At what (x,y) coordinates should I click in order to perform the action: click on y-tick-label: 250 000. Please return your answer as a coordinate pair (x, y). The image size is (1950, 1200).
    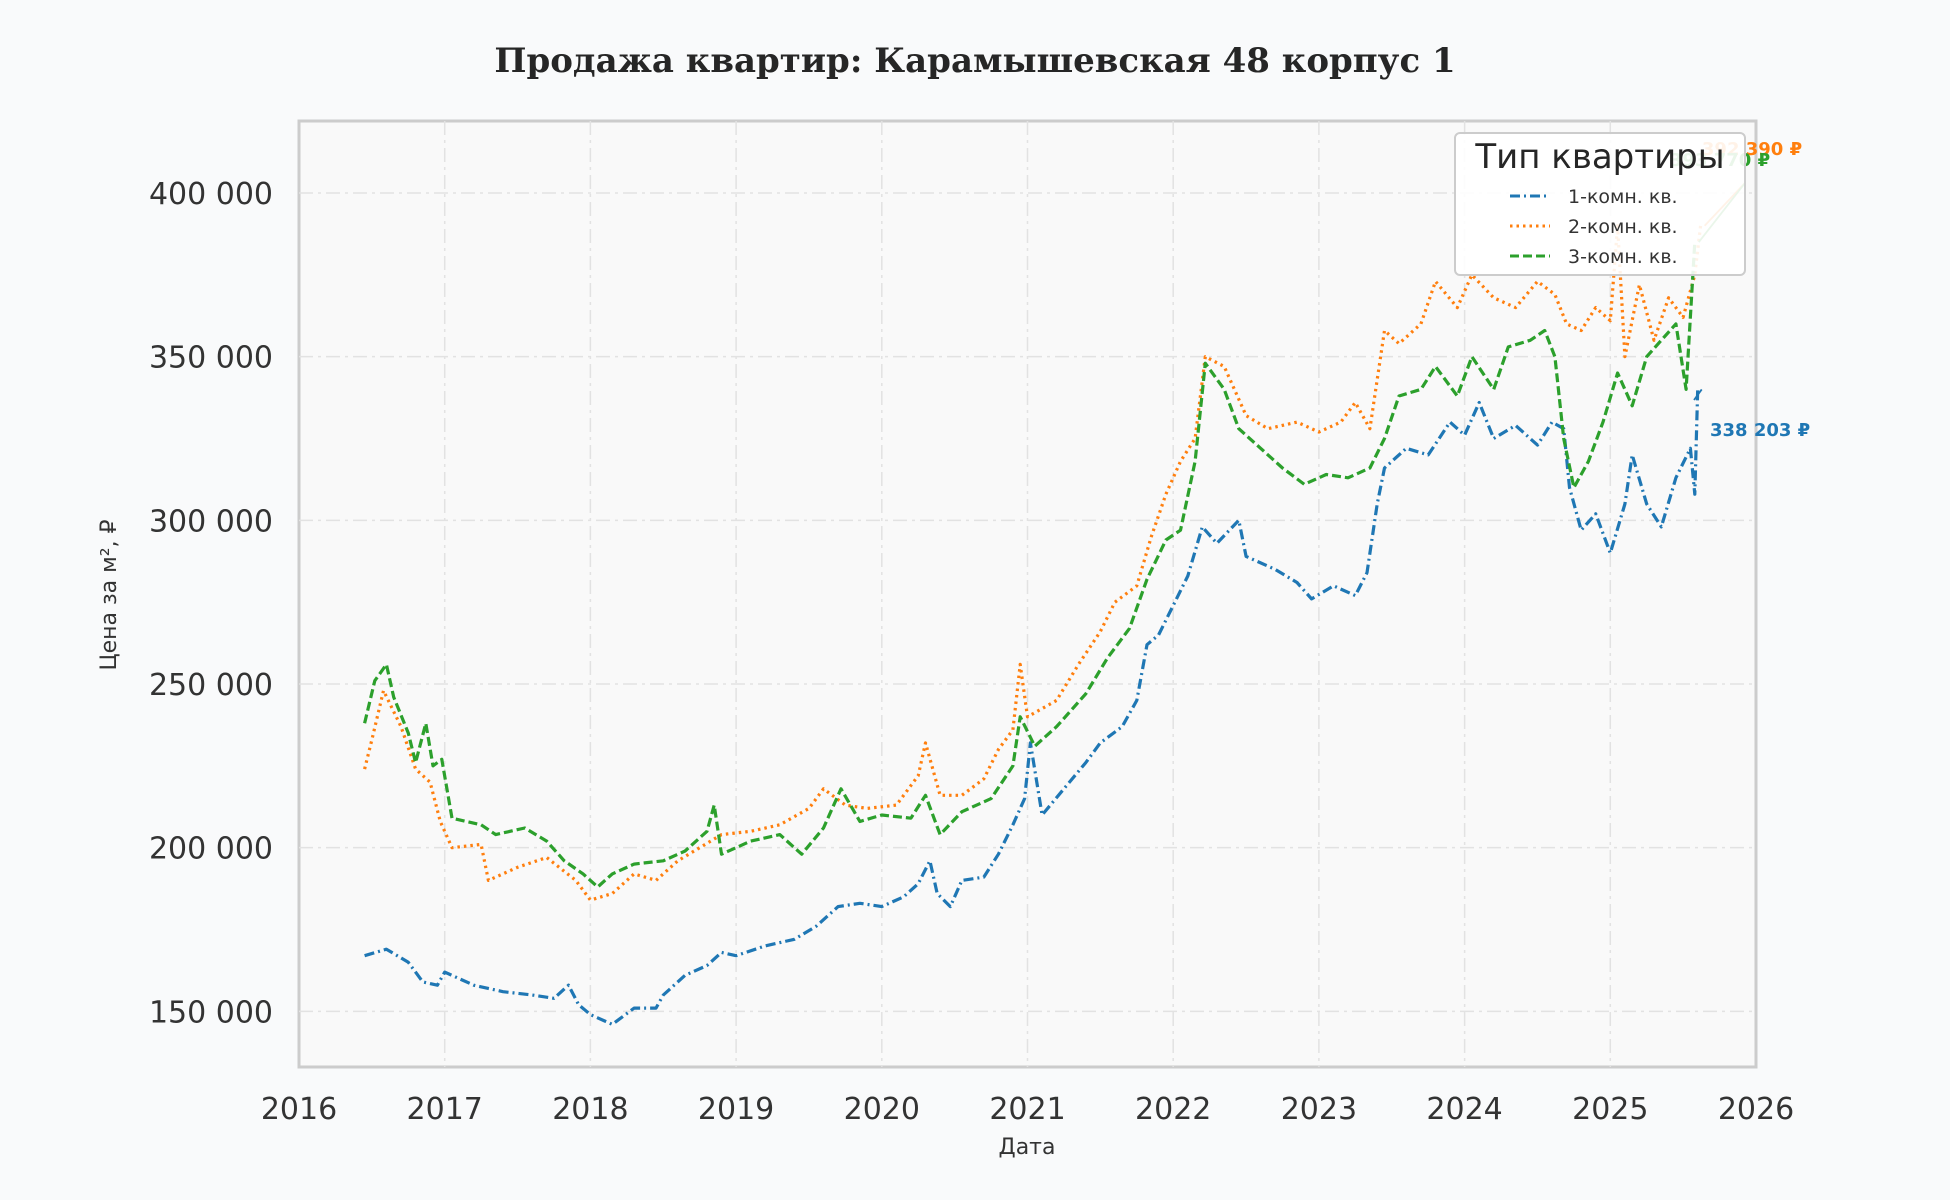
    Looking at the image, I should click on (211, 685).